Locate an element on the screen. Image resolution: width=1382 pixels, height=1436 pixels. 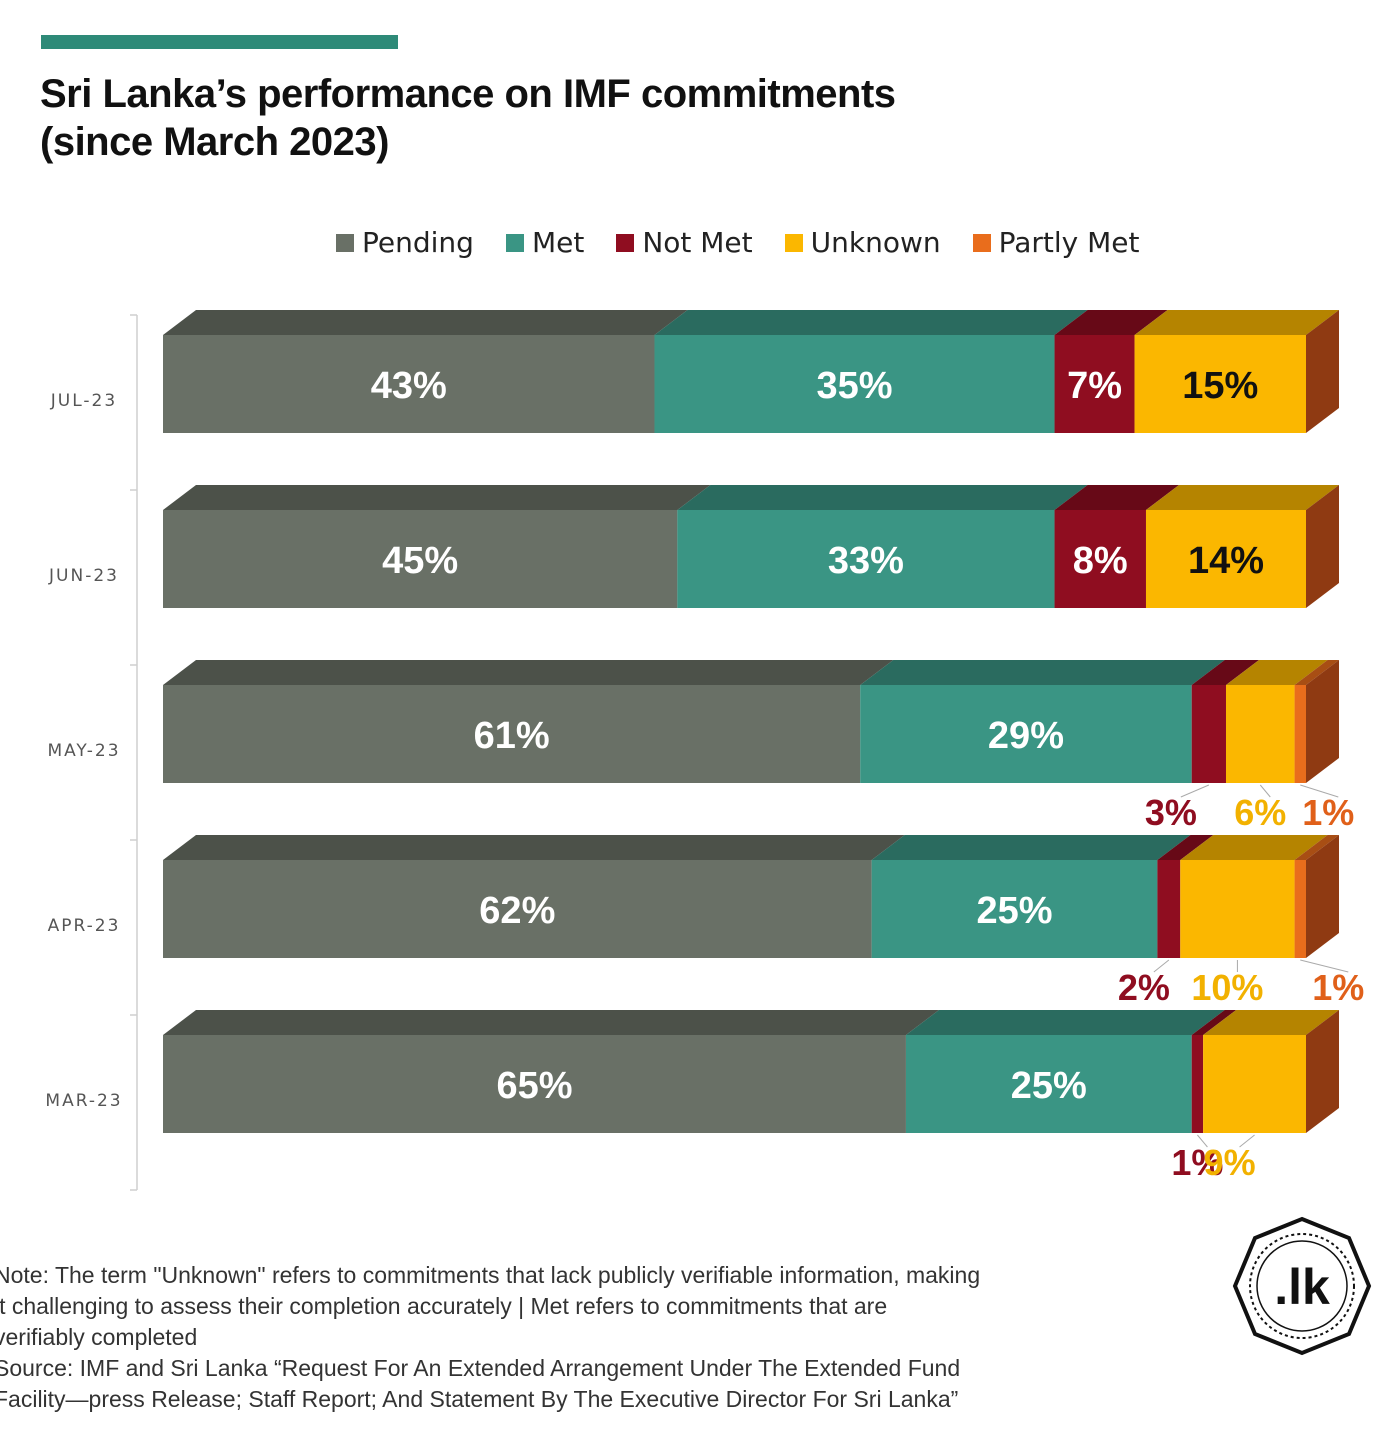
data-label: 43% is located at coordinates (409, 386).